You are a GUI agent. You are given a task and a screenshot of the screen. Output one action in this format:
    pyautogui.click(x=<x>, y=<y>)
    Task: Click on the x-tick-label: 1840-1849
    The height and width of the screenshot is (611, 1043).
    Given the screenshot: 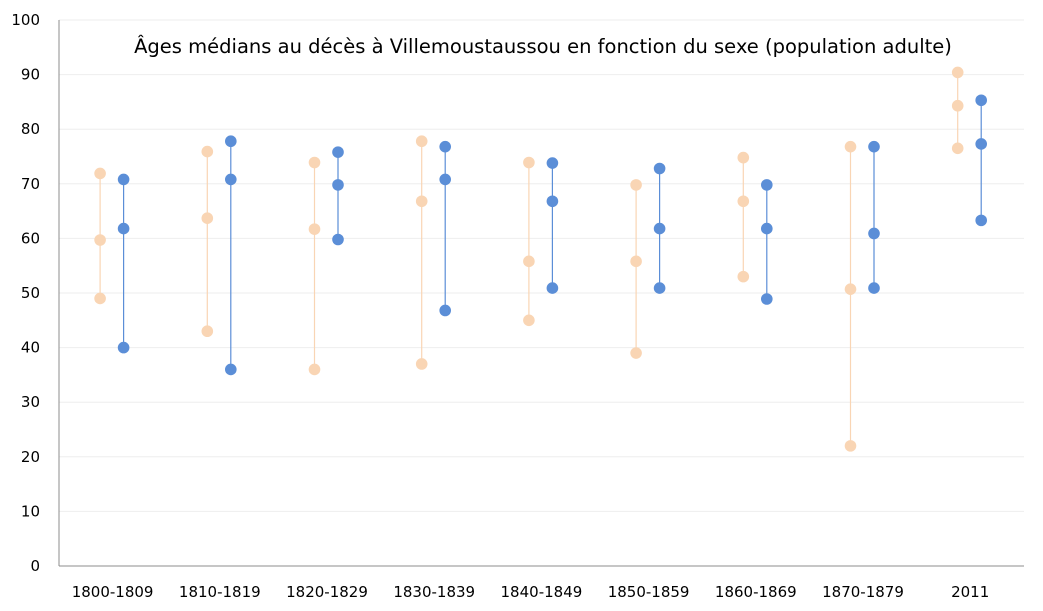 What is the action you would take?
    pyautogui.click(x=542, y=592)
    